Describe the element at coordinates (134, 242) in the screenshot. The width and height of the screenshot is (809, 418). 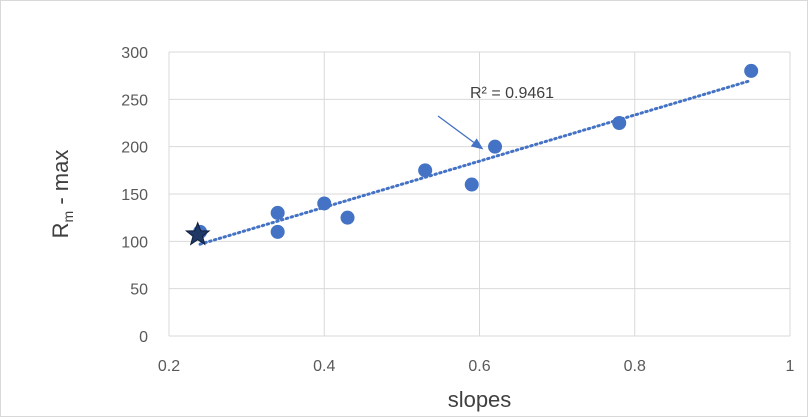
I see `y-tick-label-2: 100` at that location.